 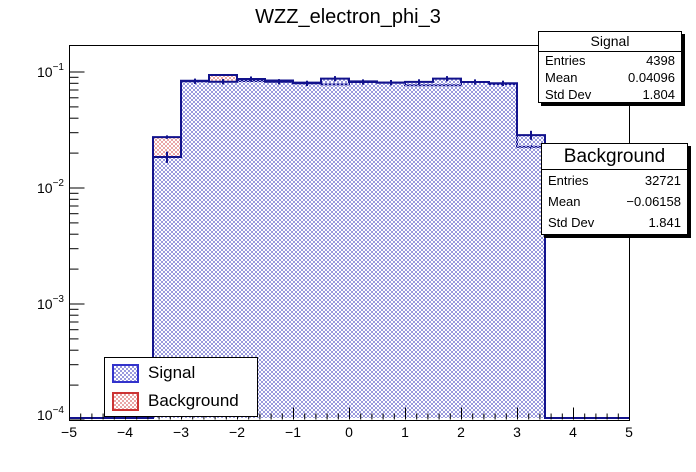 What do you see at coordinates (614, 157) in the screenshot?
I see `stats-box-background-title: Background` at bounding box center [614, 157].